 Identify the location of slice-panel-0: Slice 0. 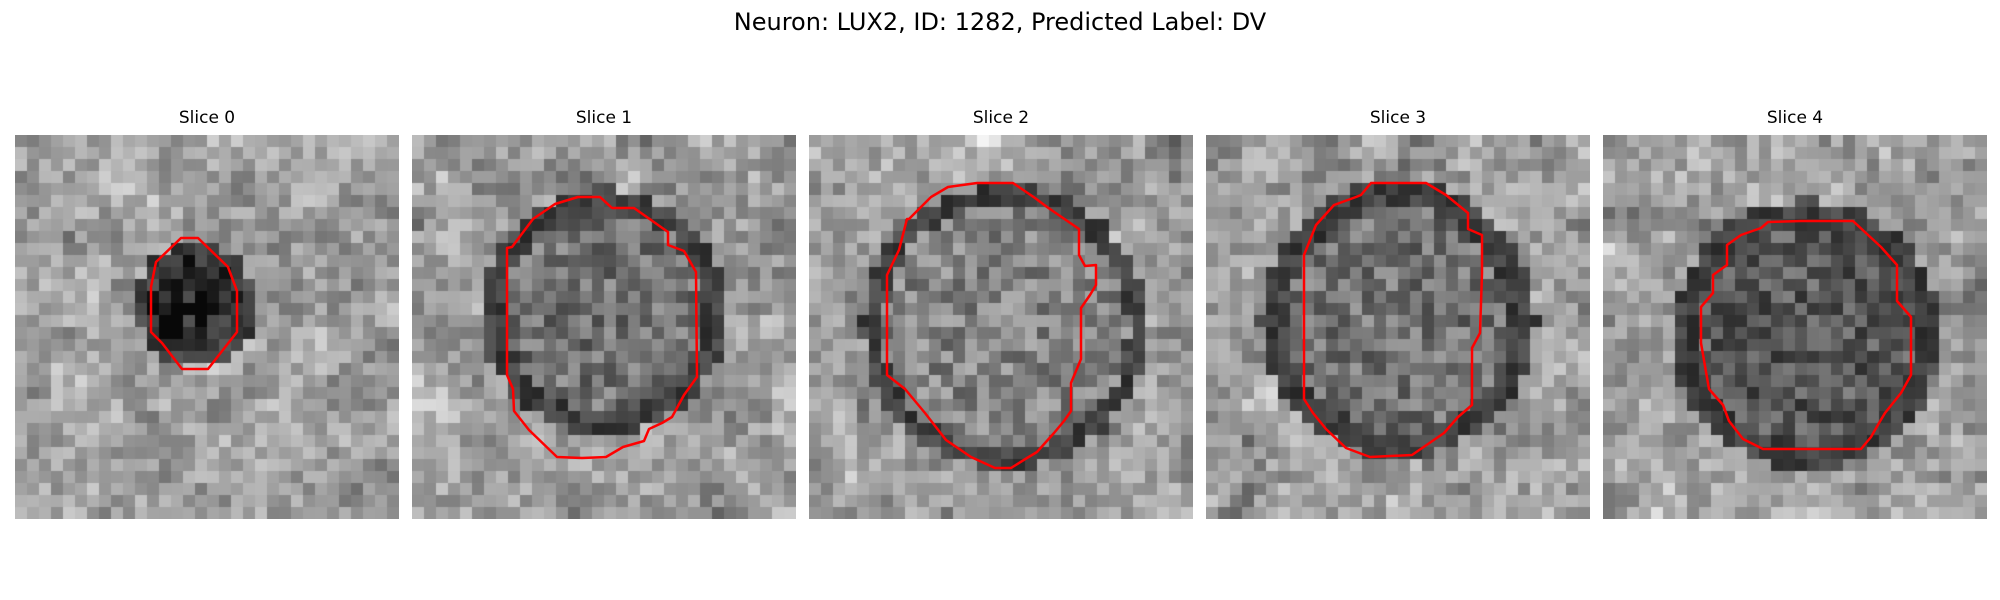
(207, 314).